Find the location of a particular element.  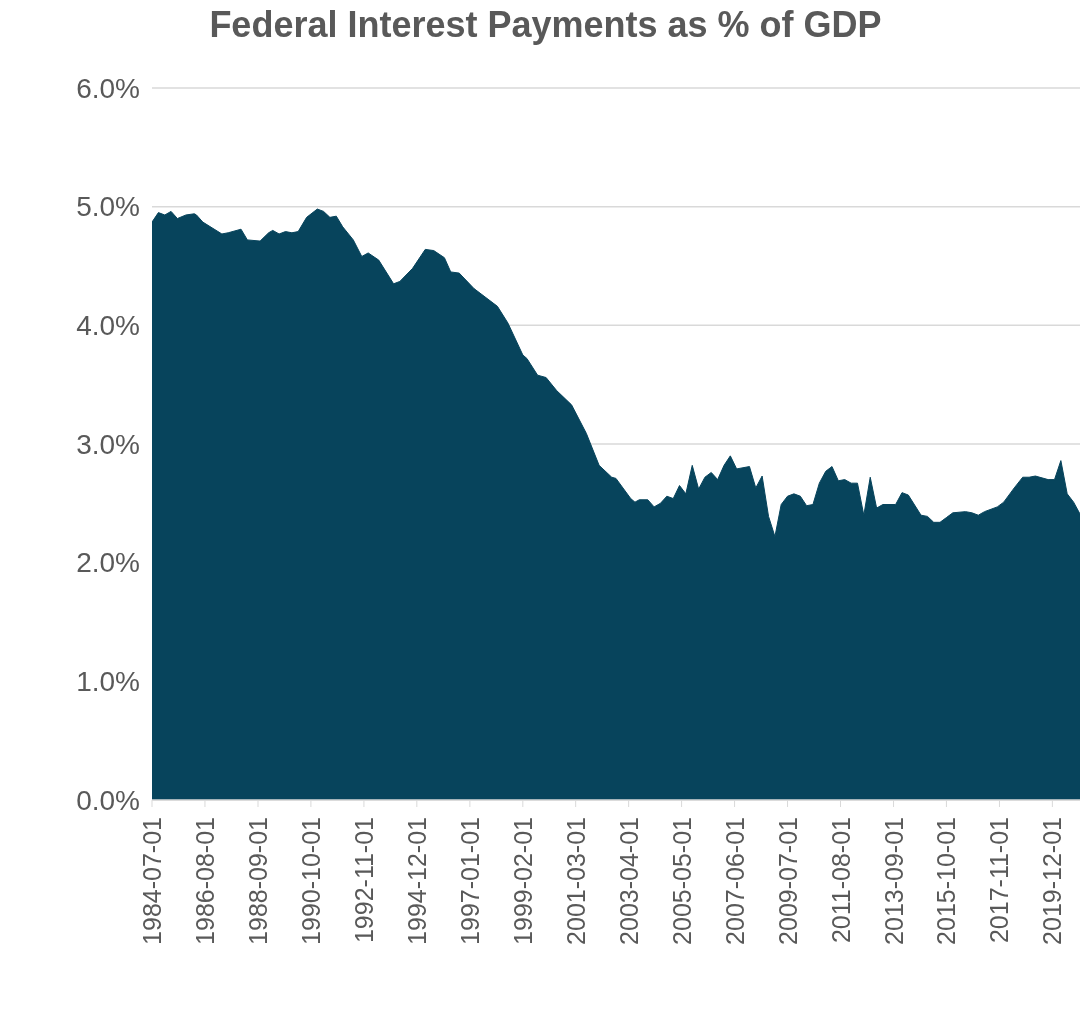

x-tick-label: 1990-10-01 is located at coordinates (310, 881).